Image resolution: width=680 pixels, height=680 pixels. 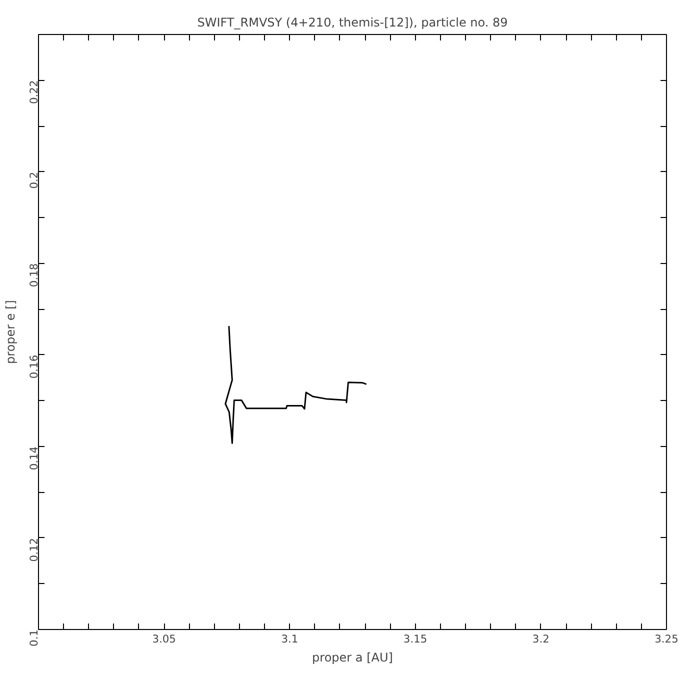 What do you see at coordinates (11, 332) in the screenshot?
I see `y-axis-title: proper e []` at bounding box center [11, 332].